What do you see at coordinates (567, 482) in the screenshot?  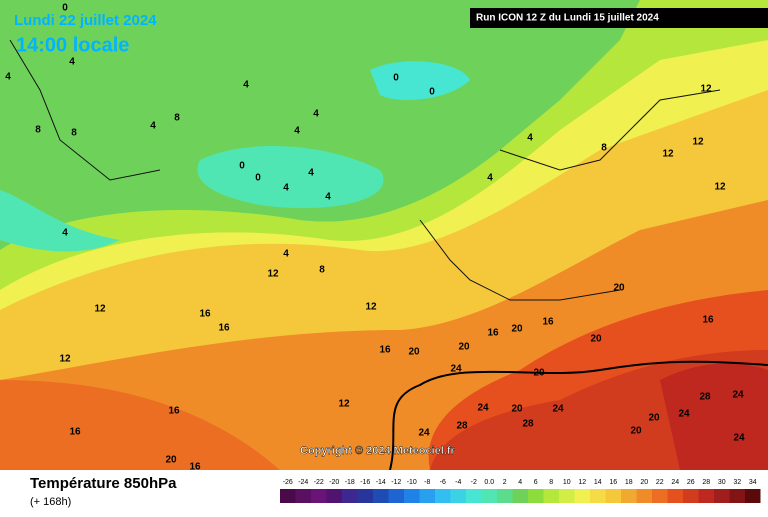 I see `legend-label: 10` at bounding box center [567, 482].